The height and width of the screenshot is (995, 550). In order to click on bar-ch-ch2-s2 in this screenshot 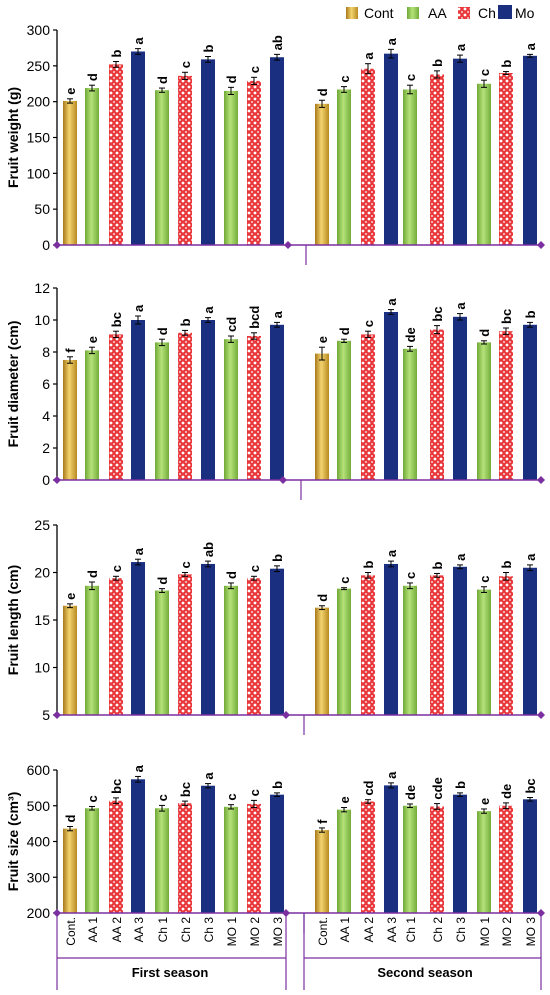, I will do `click(437, 645)`.